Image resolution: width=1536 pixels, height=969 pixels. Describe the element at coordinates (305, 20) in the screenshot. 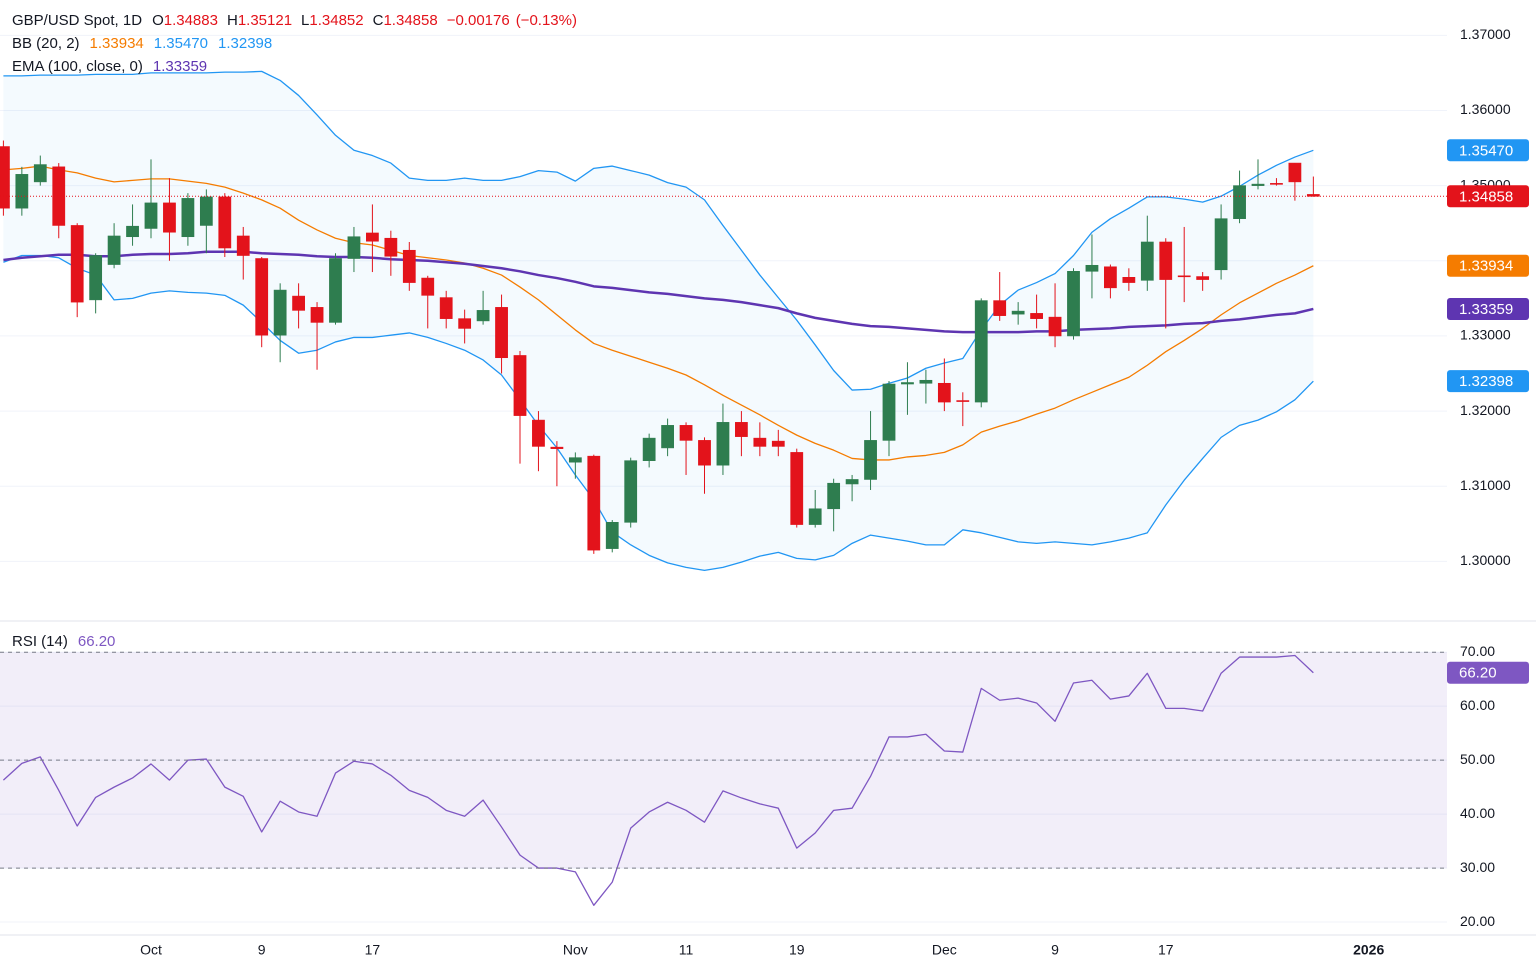

I see `legend-text: L` at that location.